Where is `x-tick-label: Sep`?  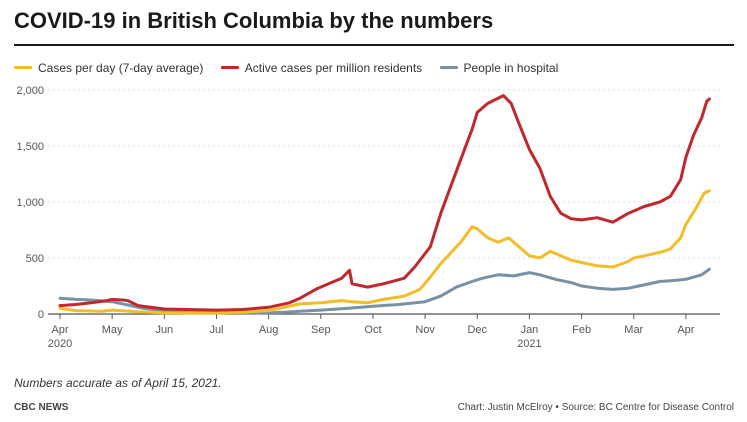
x-tick-label: Sep is located at coordinates (321, 330).